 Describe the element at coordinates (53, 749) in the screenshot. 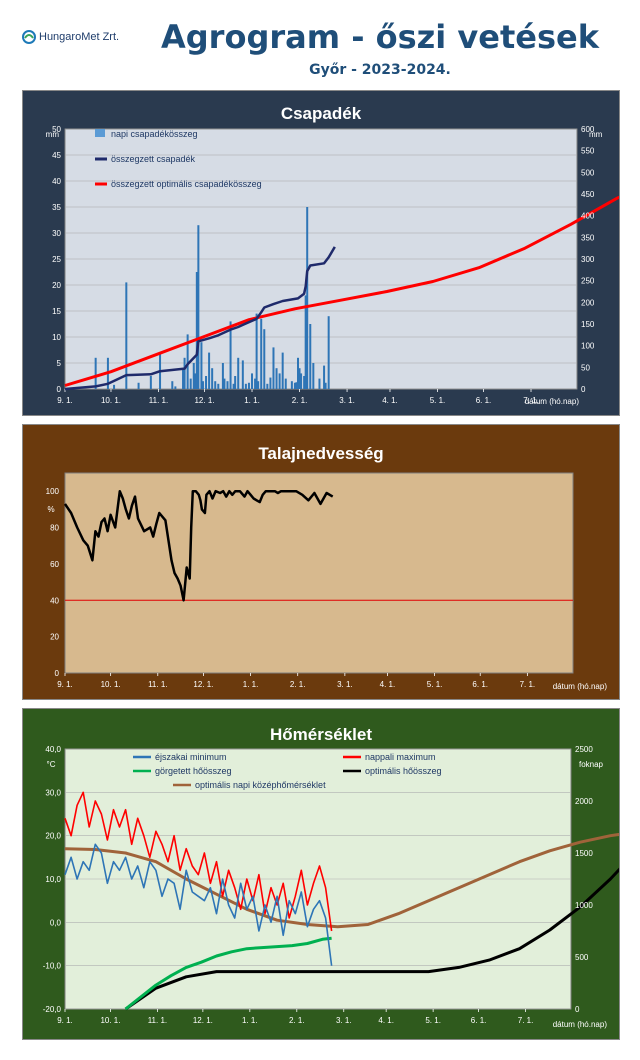

I see `y-tick-left: 40,0` at that location.